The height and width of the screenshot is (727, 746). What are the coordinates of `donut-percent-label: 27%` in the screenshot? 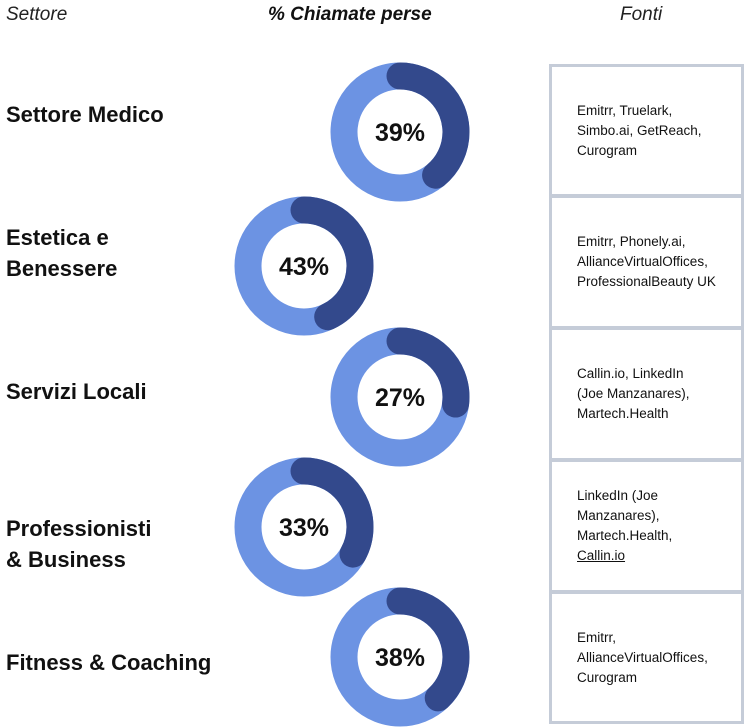 It's located at (400, 398).